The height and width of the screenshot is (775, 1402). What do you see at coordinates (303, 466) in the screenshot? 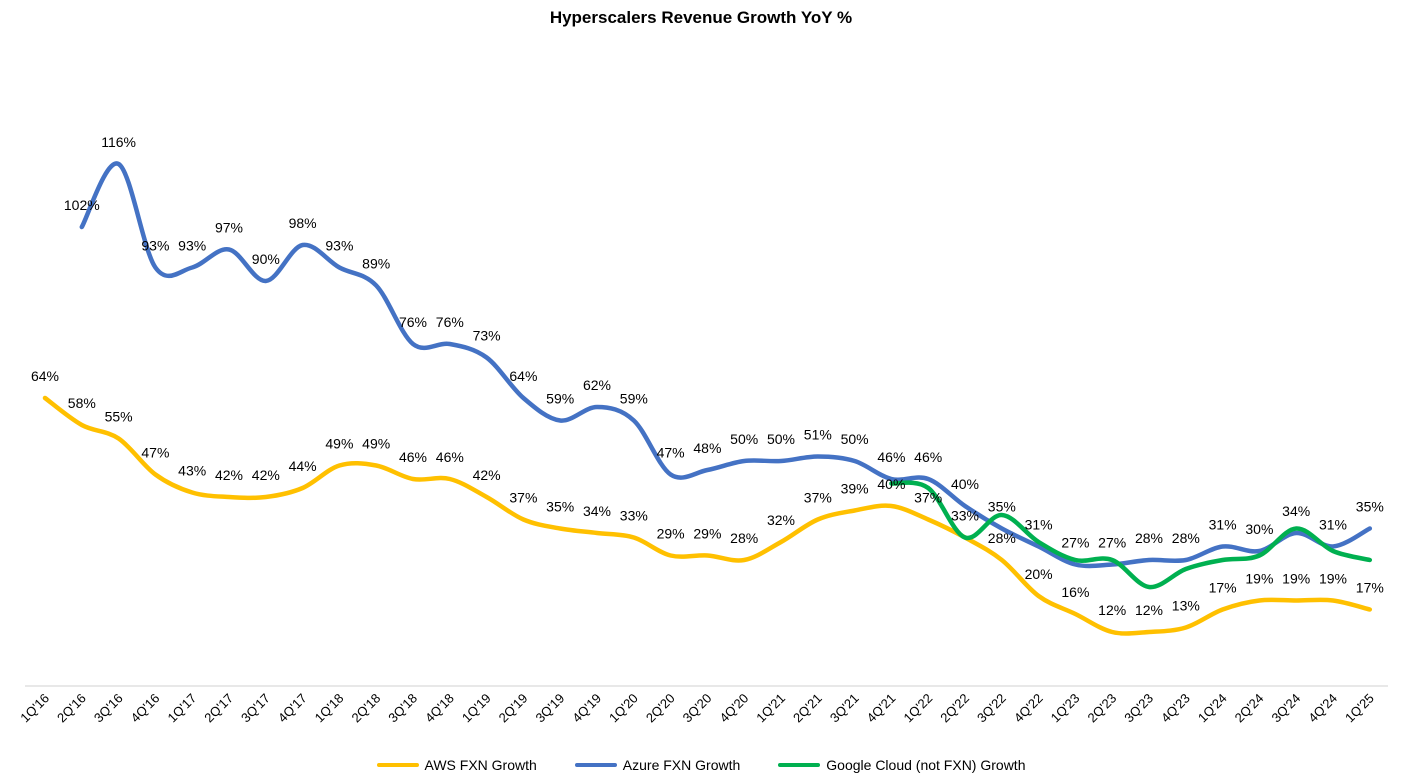
I see `data-label-aws-fxn-growth: 44%` at bounding box center [303, 466].